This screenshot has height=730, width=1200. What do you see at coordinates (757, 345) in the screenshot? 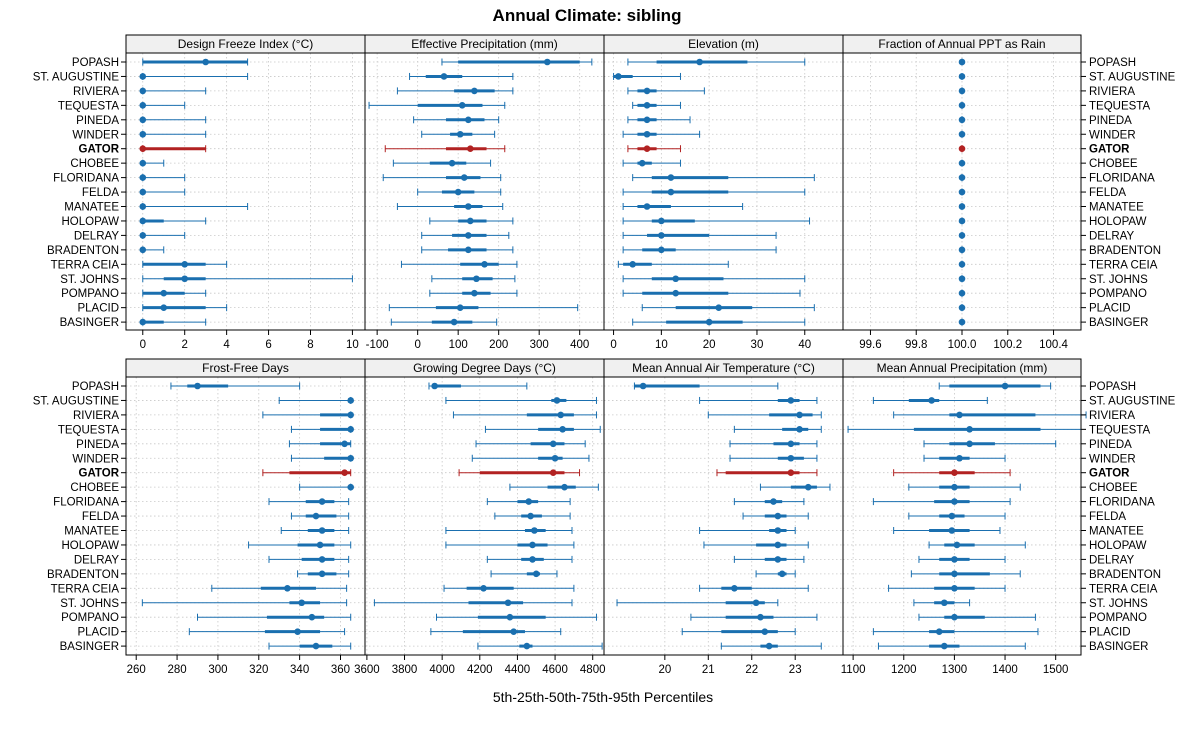
I see `x-tick-label: 30` at bounding box center [757, 345].